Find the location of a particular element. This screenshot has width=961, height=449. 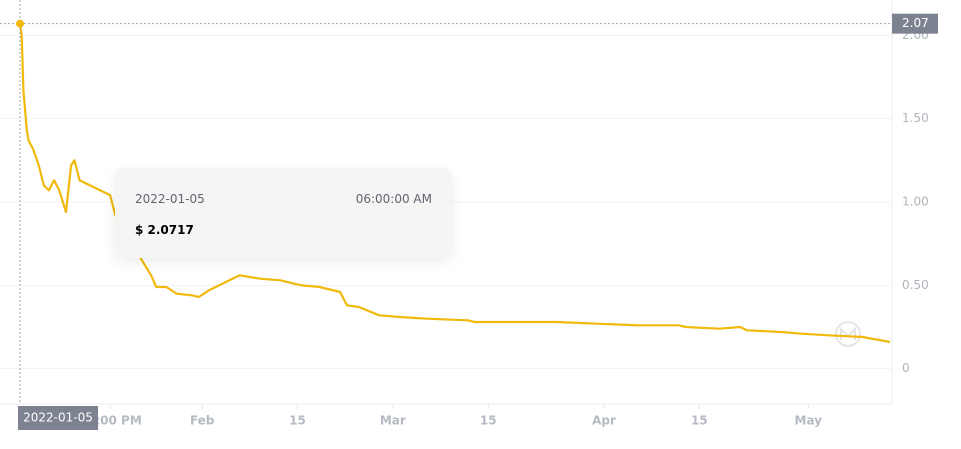

crosshair-point is located at coordinates (20, 23).